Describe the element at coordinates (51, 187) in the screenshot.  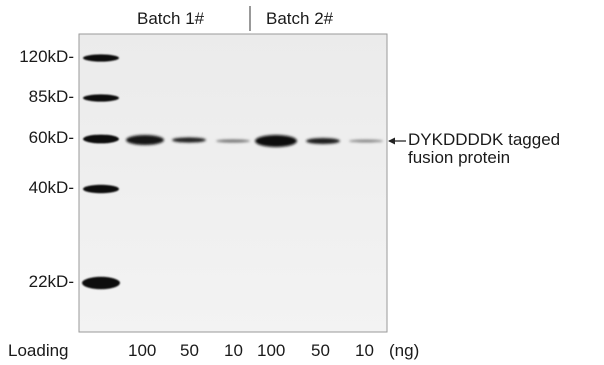
I see `marker-label-40: 40kD-` at that location.